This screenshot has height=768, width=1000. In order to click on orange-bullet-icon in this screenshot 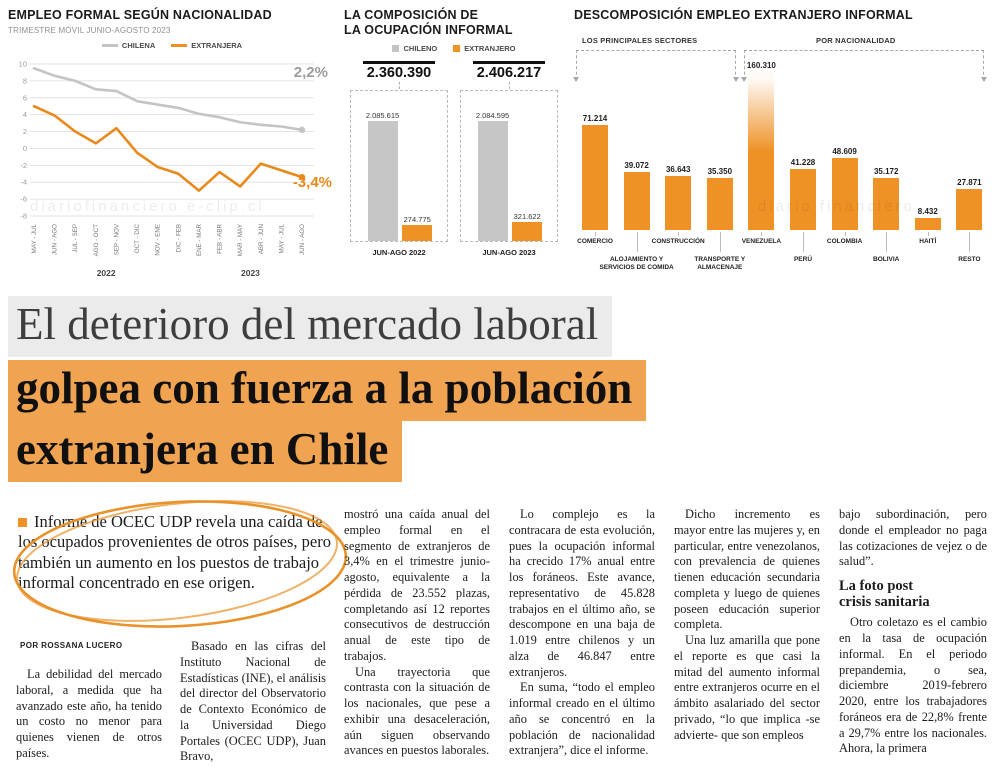, I will do `click(22, 522)`.